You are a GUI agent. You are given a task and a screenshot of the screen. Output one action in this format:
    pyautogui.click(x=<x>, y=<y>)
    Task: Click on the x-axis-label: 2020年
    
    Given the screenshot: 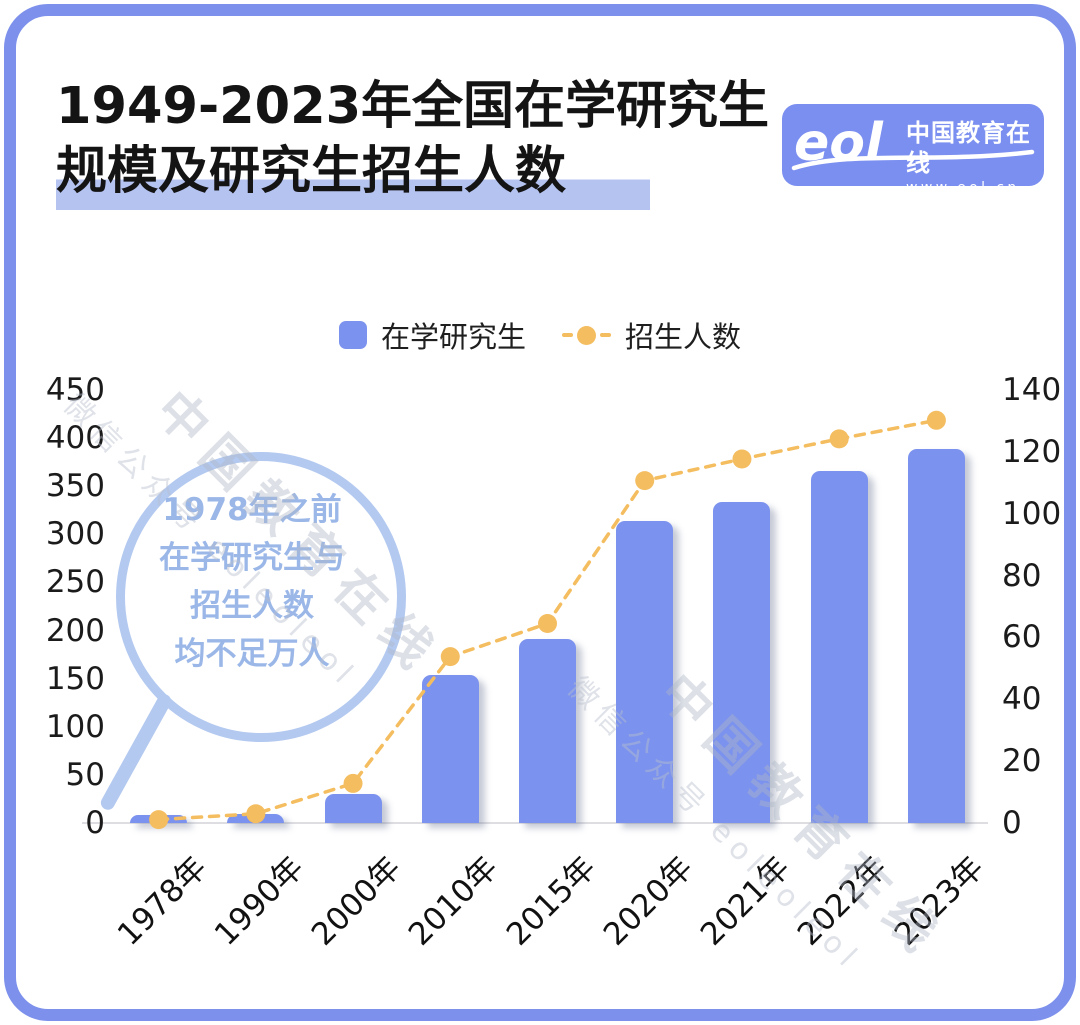 What is the action you would take?
    pyautogui.click(x=648, y=901)
    